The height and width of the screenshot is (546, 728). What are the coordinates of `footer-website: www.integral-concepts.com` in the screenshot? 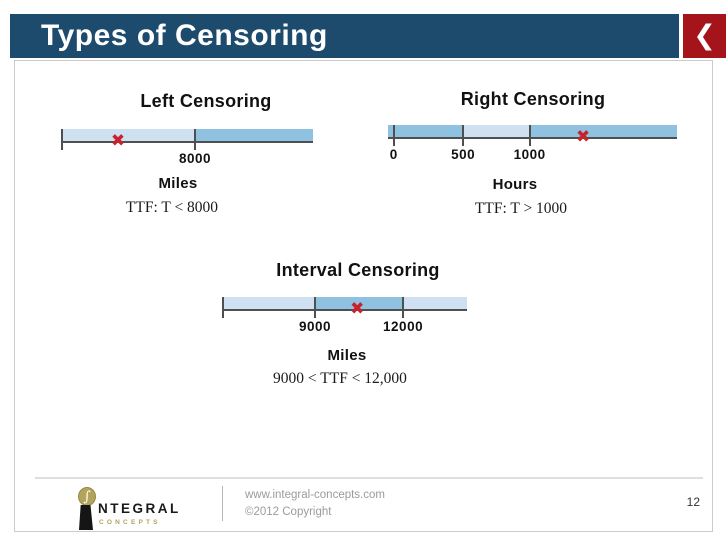 It's located at (315, 495).